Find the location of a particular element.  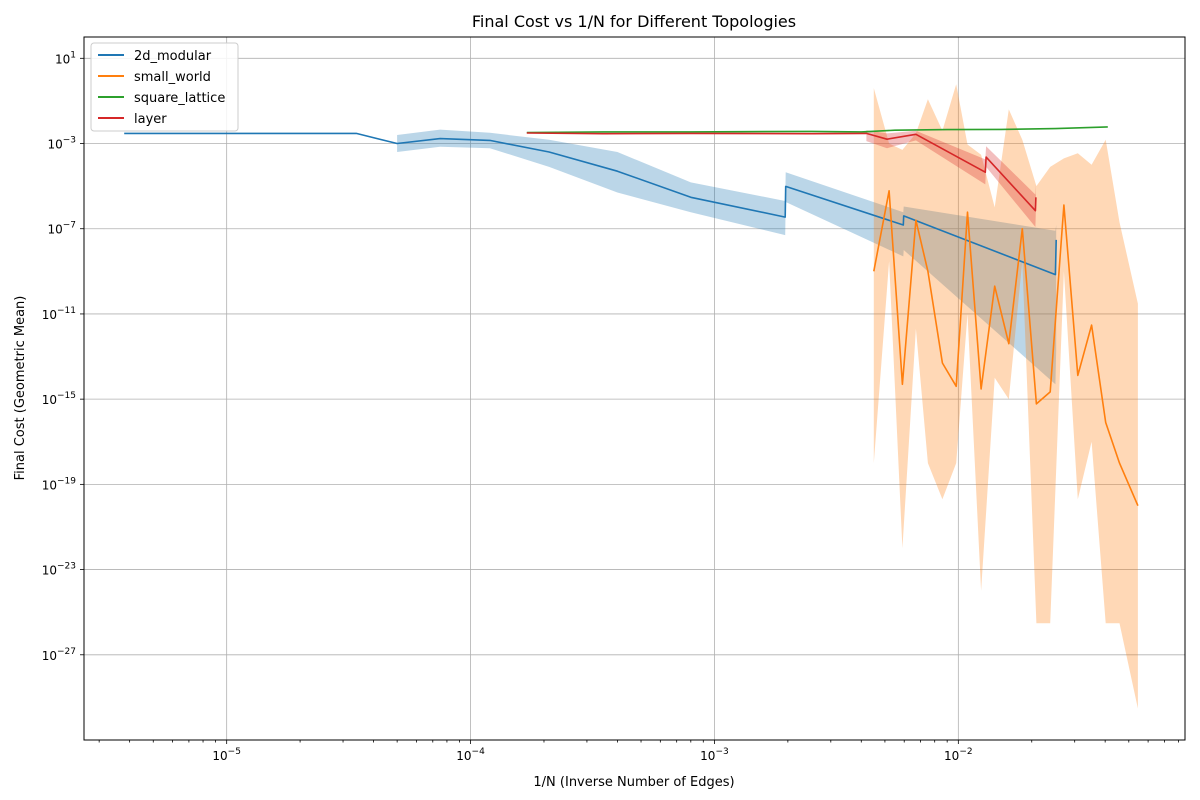

legend-label: square_lattice is located at coordinates (179, 98).